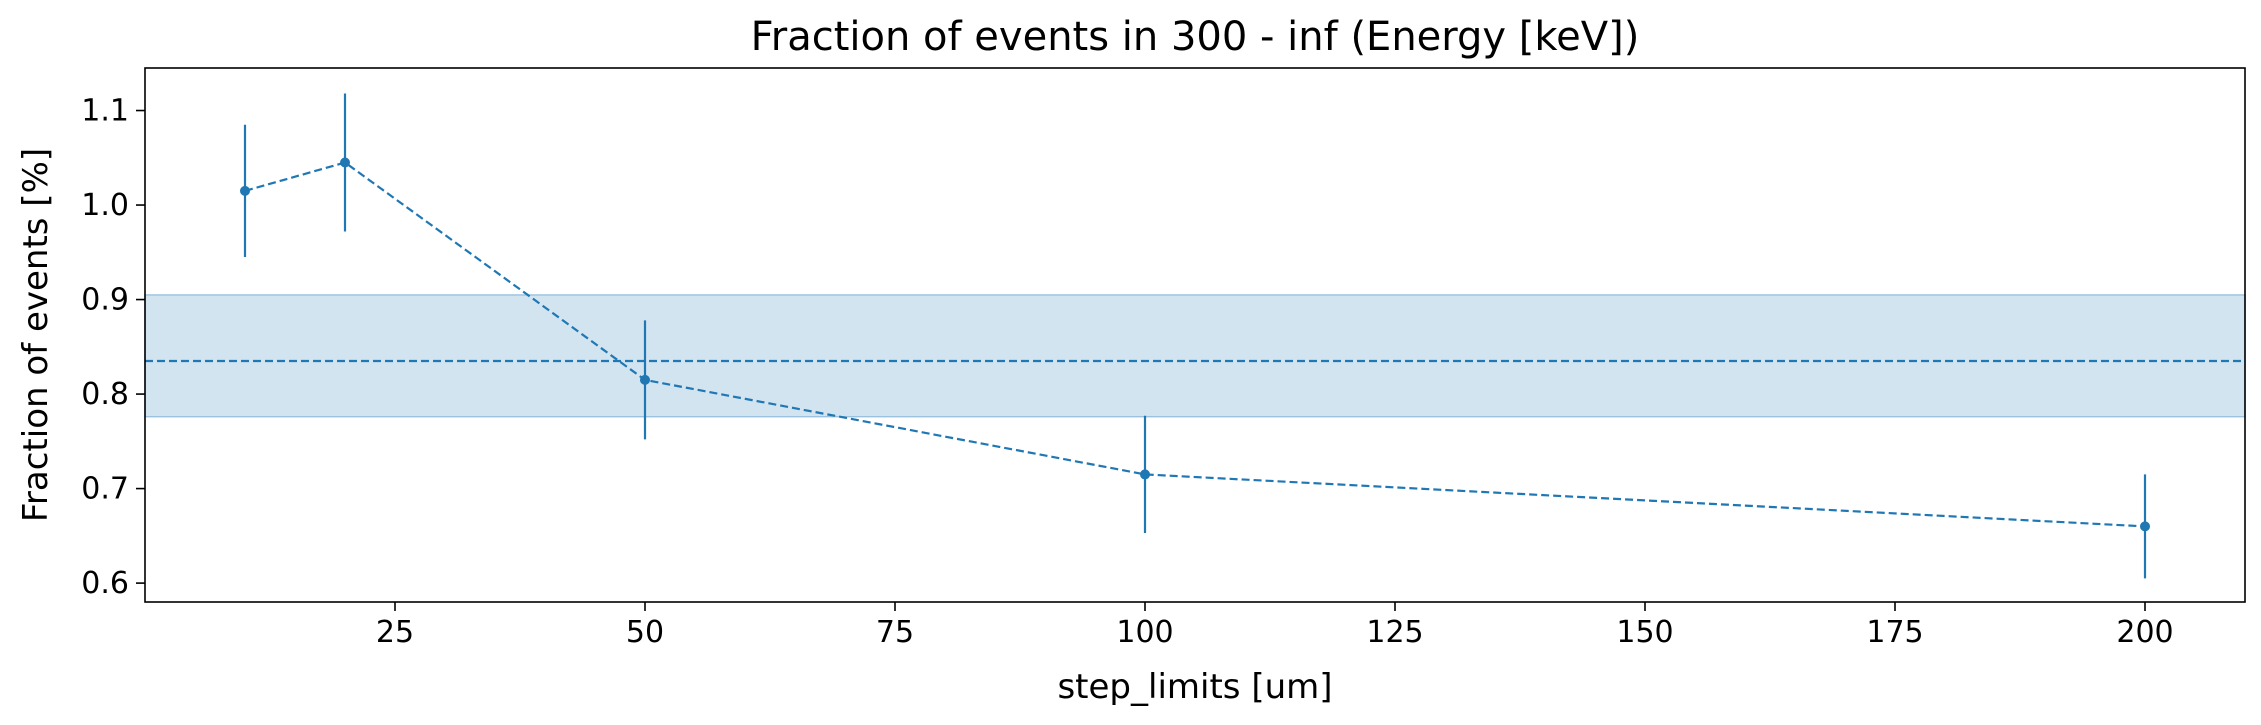 This screenshot has height=725, width=2261. I want to click on x-tick-label: 25, so click(395, 632).